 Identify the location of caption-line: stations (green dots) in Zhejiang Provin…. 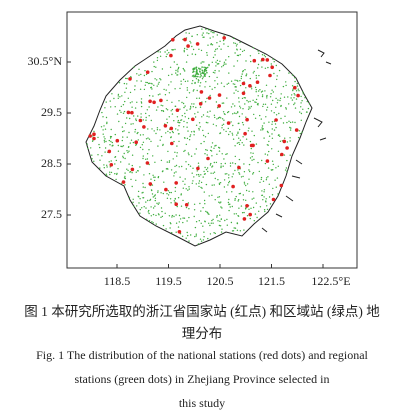
(202, 379).